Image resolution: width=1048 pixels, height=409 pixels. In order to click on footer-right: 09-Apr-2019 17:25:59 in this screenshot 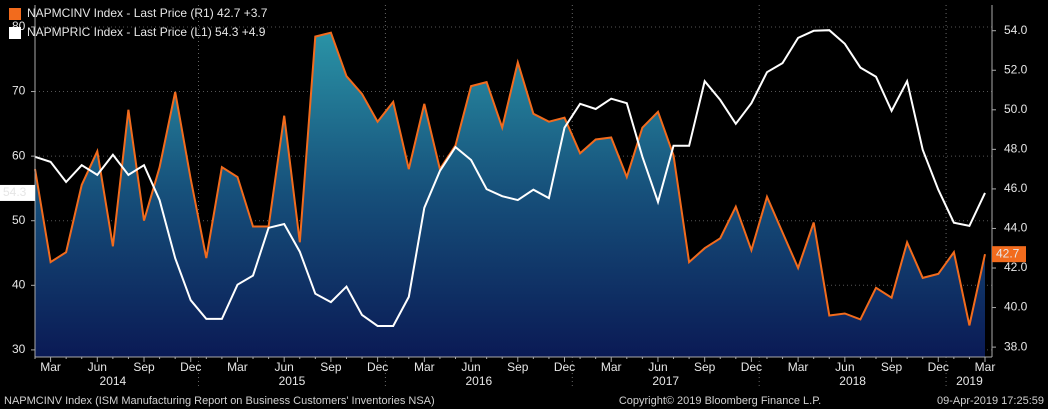, I will do `click(990, 401)`.